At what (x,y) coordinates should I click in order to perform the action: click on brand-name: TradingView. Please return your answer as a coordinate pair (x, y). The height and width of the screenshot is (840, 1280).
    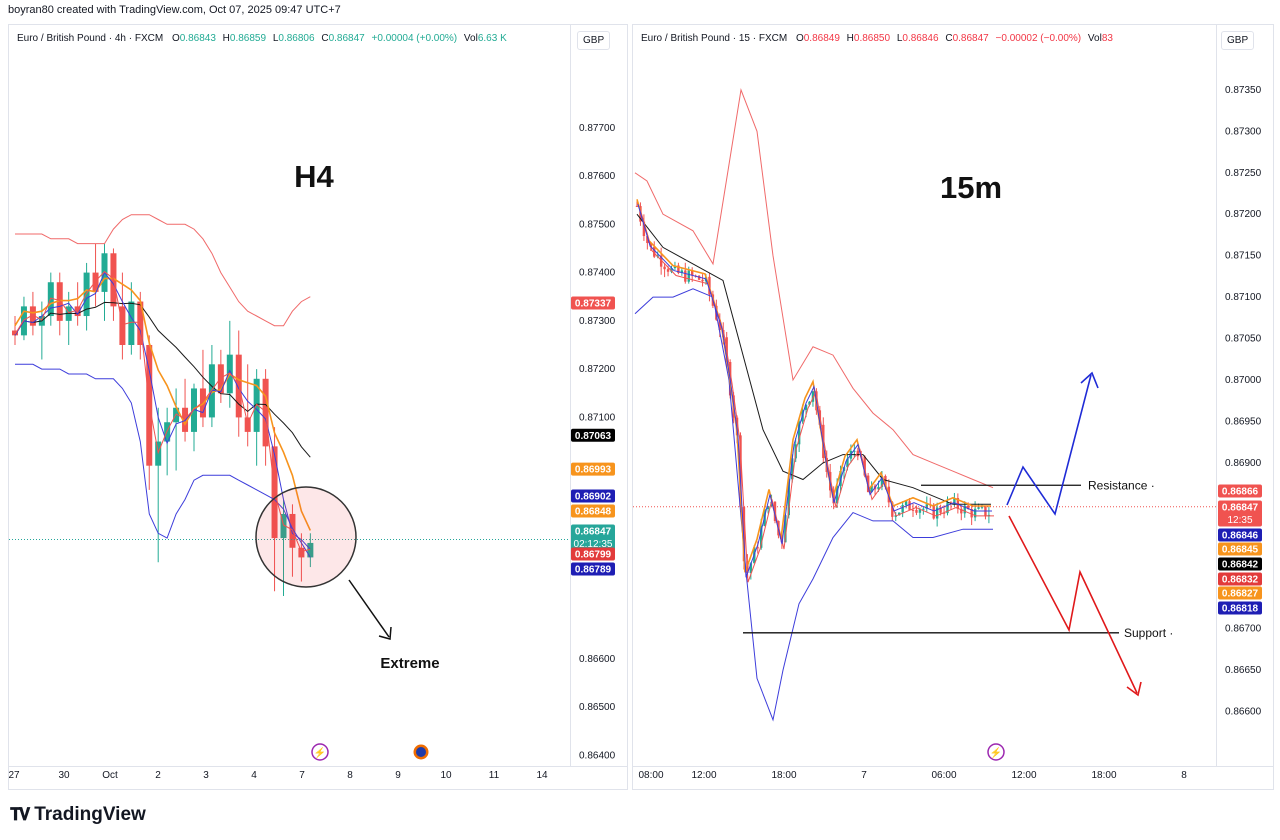
    Looking at the image, I should click on (90, 814).